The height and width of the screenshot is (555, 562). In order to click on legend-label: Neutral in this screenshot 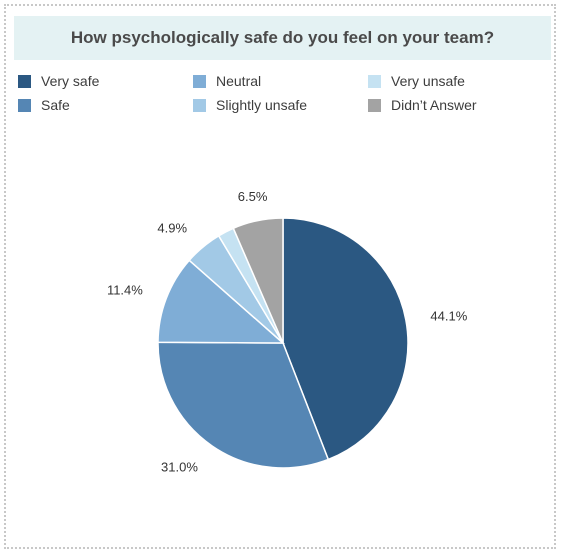, I will do `click(239, 81)`.